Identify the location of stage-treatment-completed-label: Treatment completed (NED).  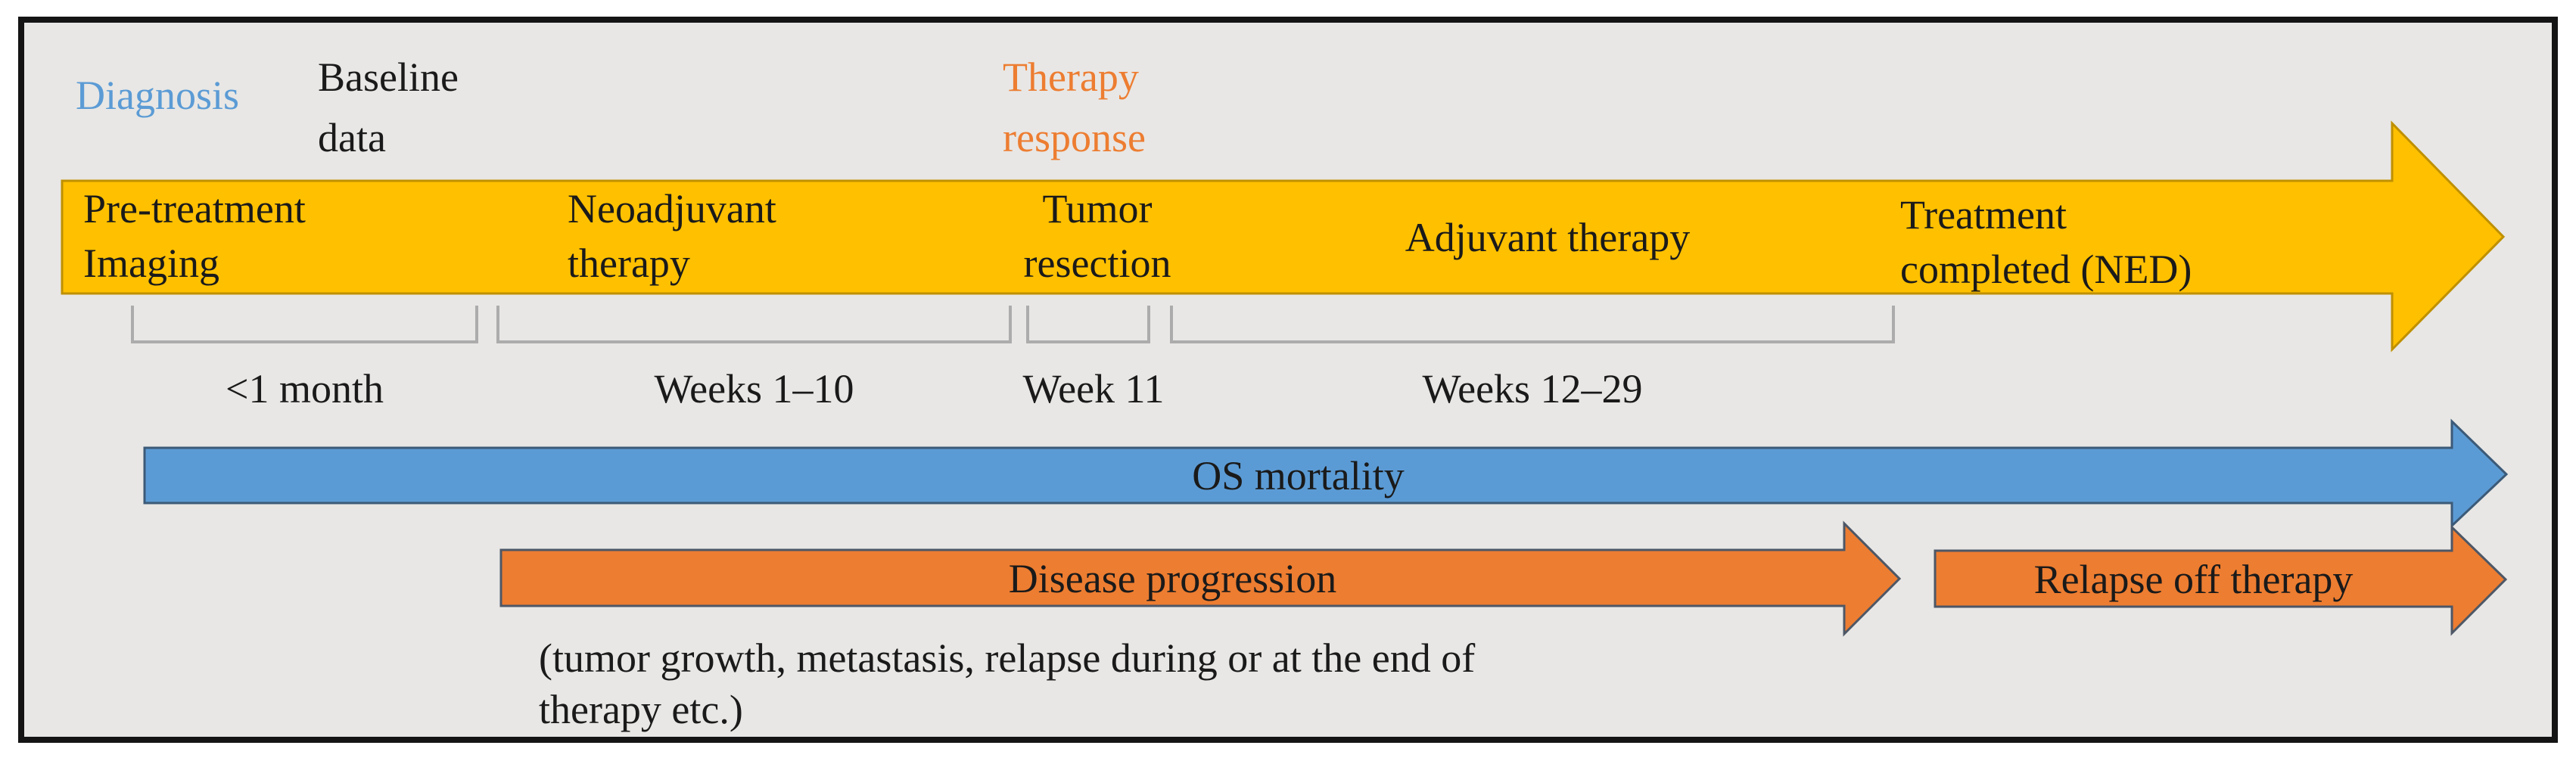
(2046, 242).